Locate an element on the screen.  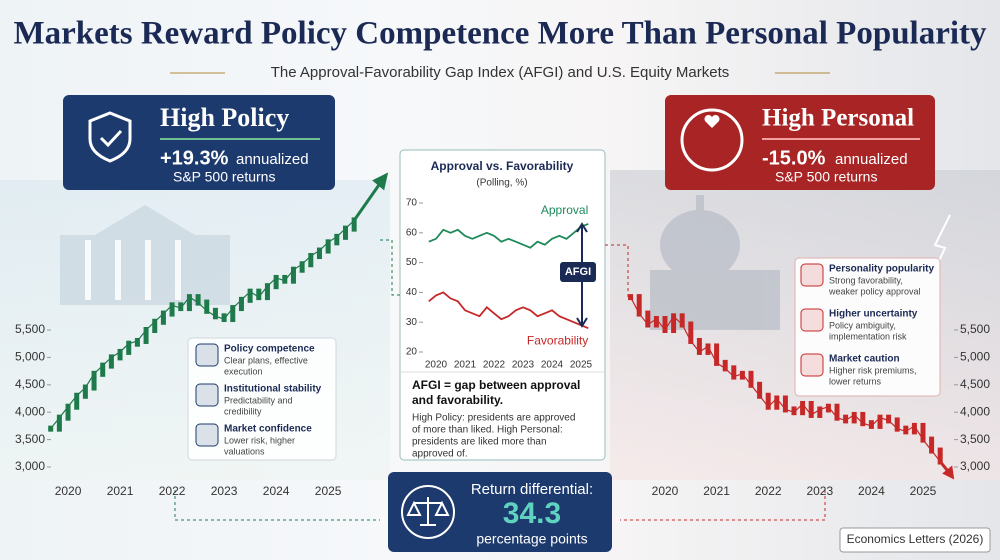
y-tick-label: 30 is located at coordinates (412, 322).